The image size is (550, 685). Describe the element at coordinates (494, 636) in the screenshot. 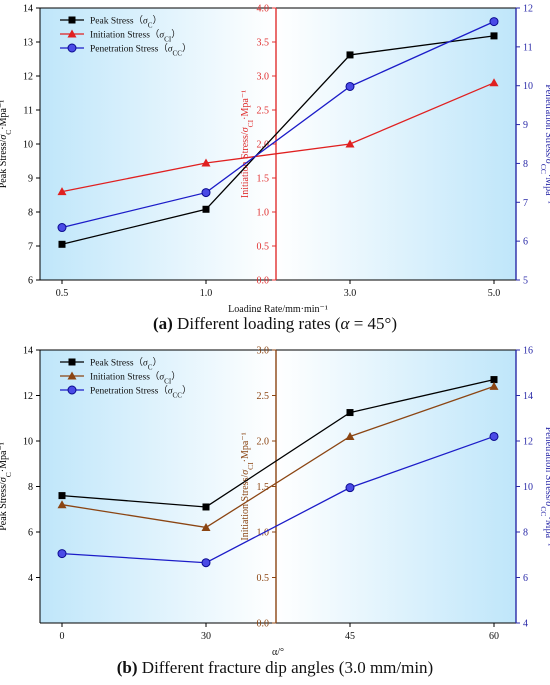

I see `x-tick-label: 60` at that location.